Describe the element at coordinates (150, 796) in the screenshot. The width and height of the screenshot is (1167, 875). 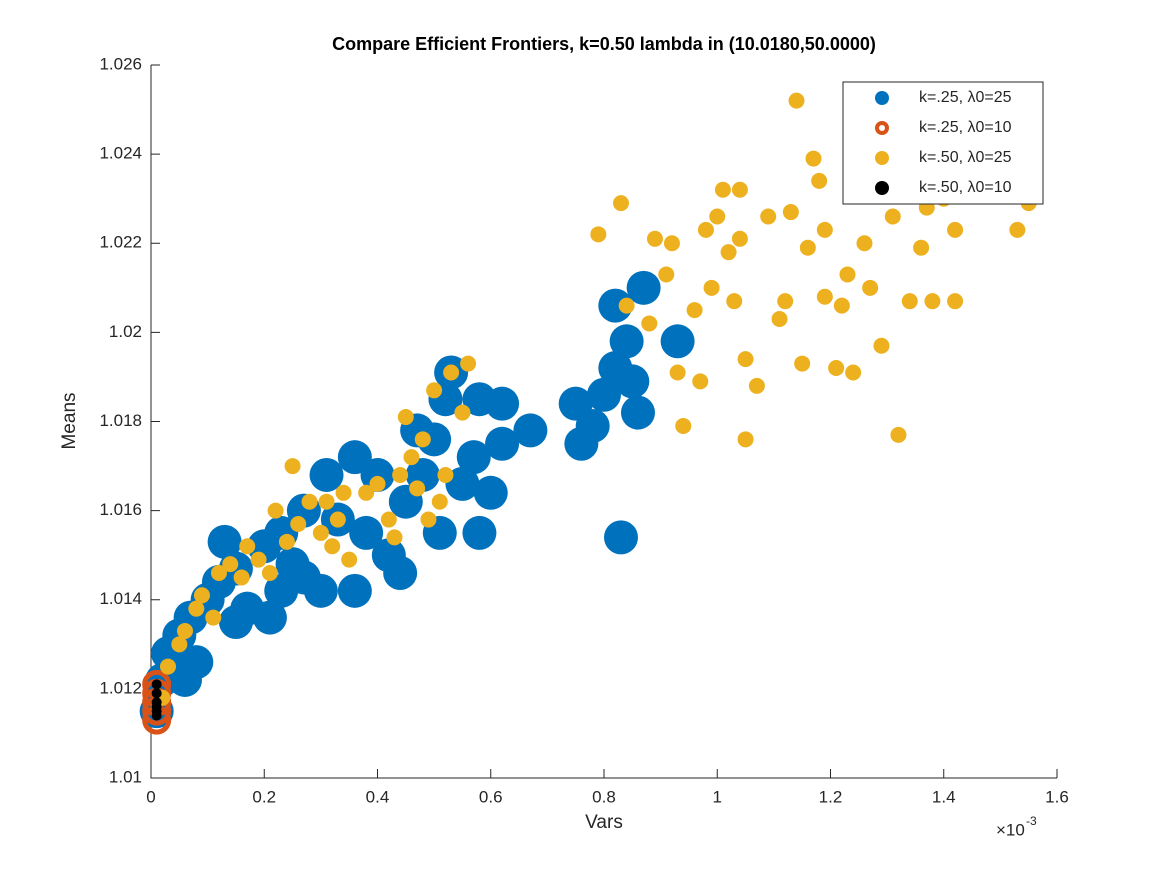
I see `x-tick-label: 0` at that location.